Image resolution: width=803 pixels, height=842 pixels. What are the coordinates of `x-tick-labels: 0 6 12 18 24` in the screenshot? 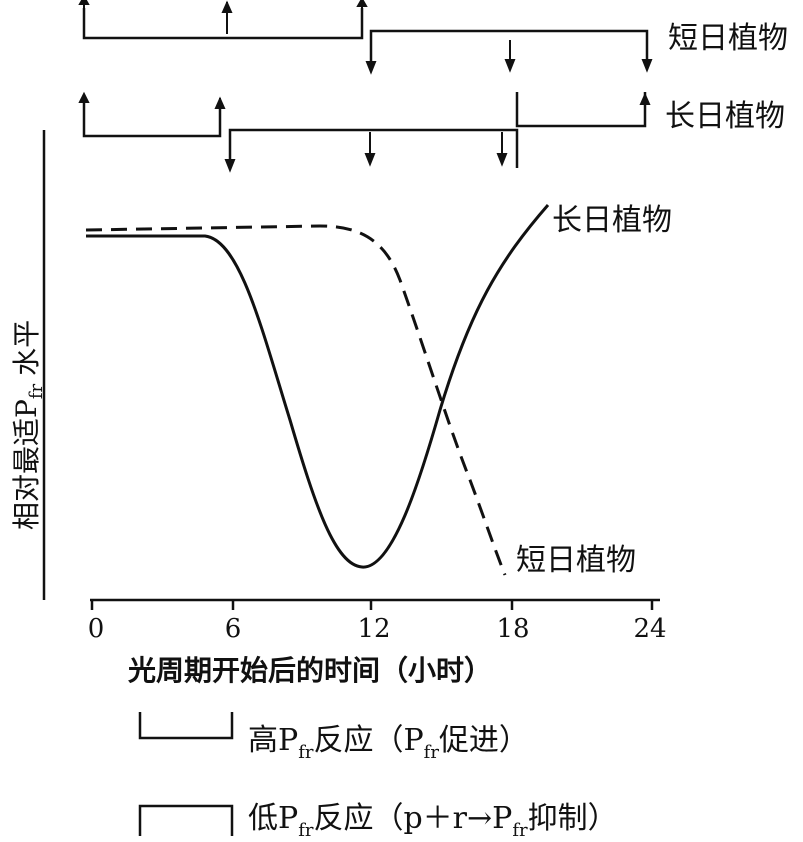 It's located at (377, 629).